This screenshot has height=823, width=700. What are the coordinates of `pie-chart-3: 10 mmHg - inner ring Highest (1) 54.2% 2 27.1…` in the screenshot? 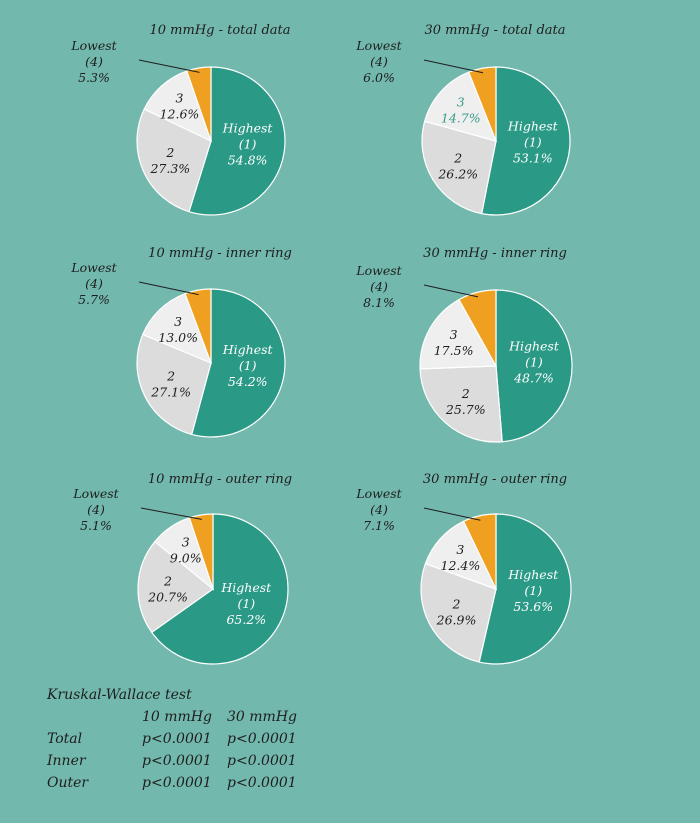 It's located at (181, 342).